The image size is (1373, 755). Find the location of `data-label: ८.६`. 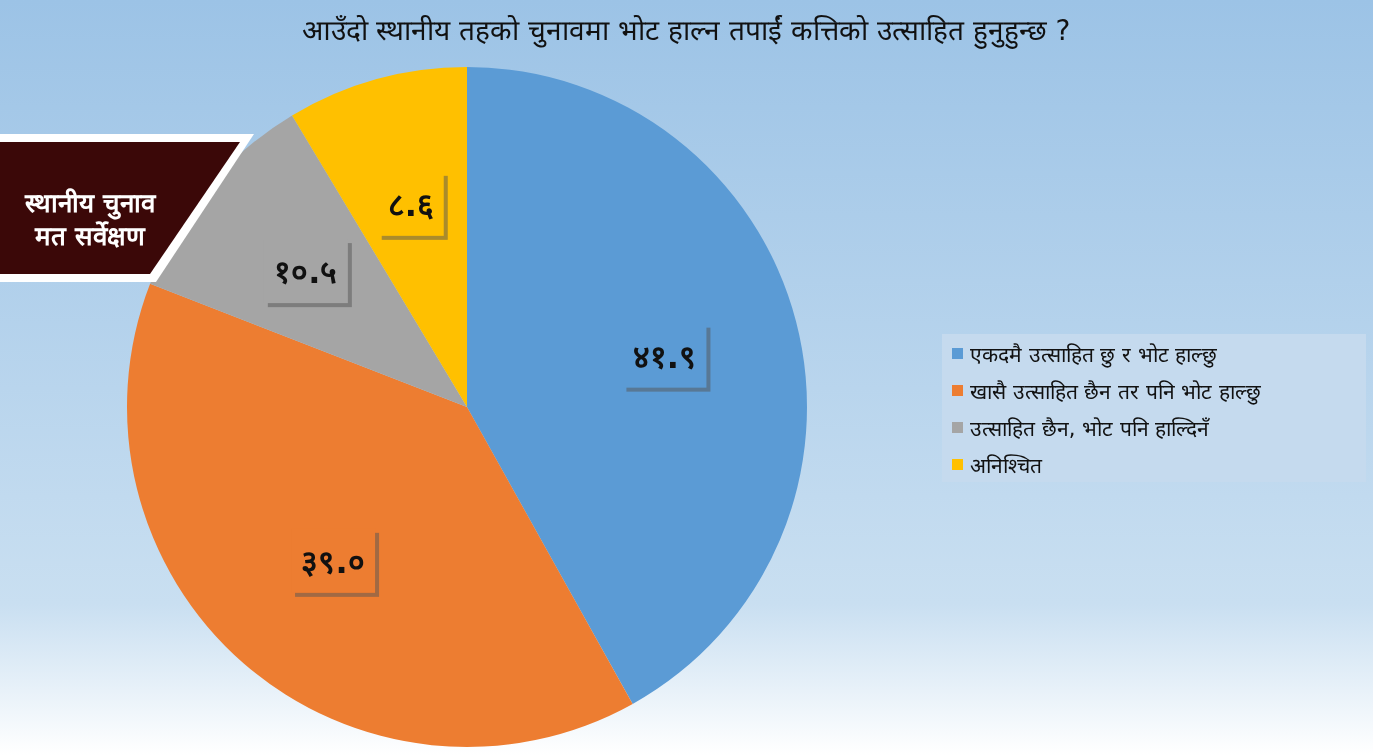

data-label: ८.६ is located at coordinates (410, 204).